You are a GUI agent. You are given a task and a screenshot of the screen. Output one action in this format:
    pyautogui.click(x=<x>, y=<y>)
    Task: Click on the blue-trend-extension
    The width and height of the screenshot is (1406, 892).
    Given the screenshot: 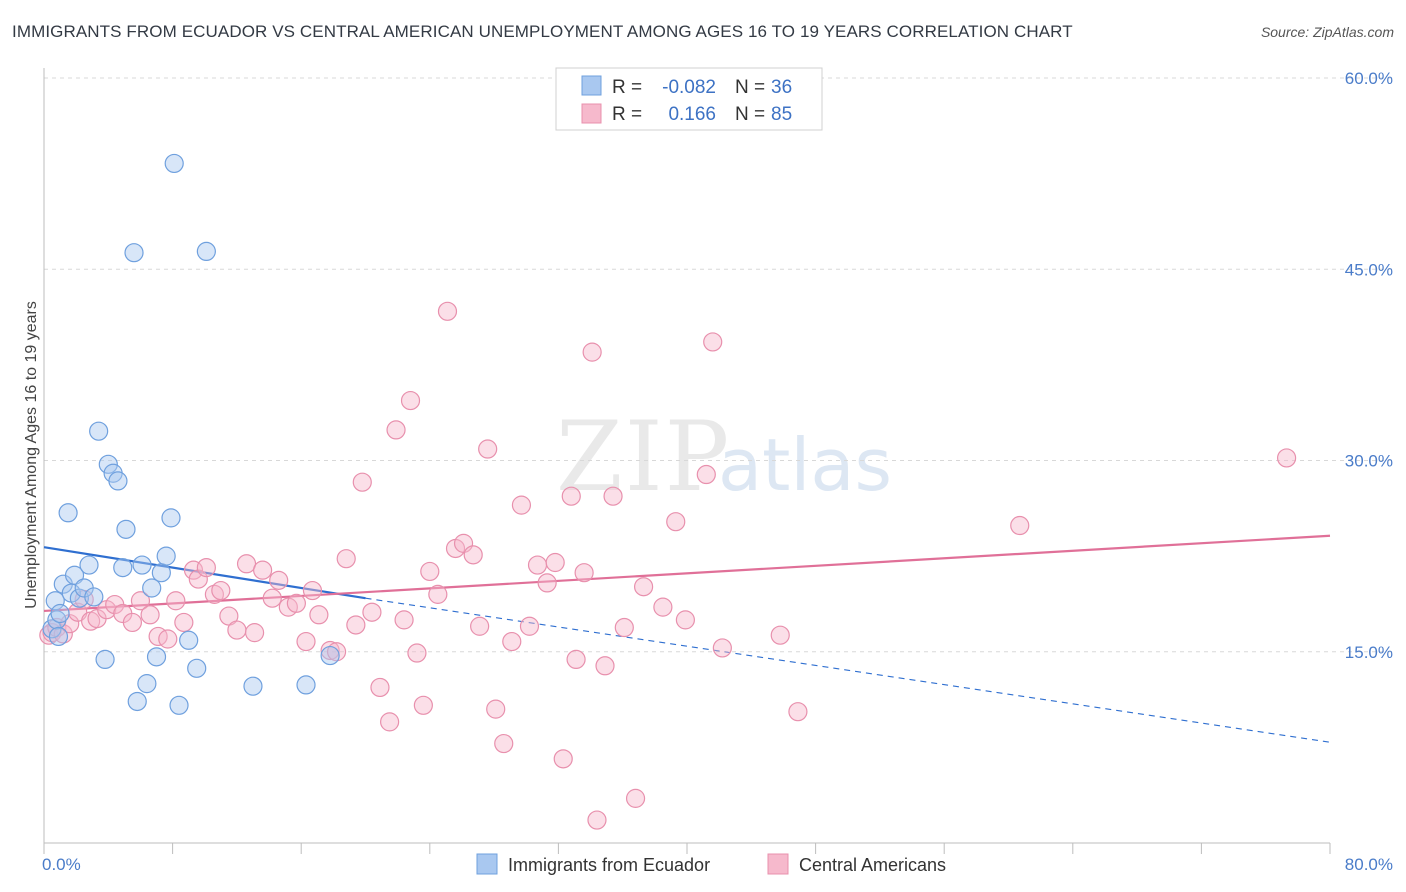 What is the action you would take?
    pyautogui.click(x=848, y=670)
    